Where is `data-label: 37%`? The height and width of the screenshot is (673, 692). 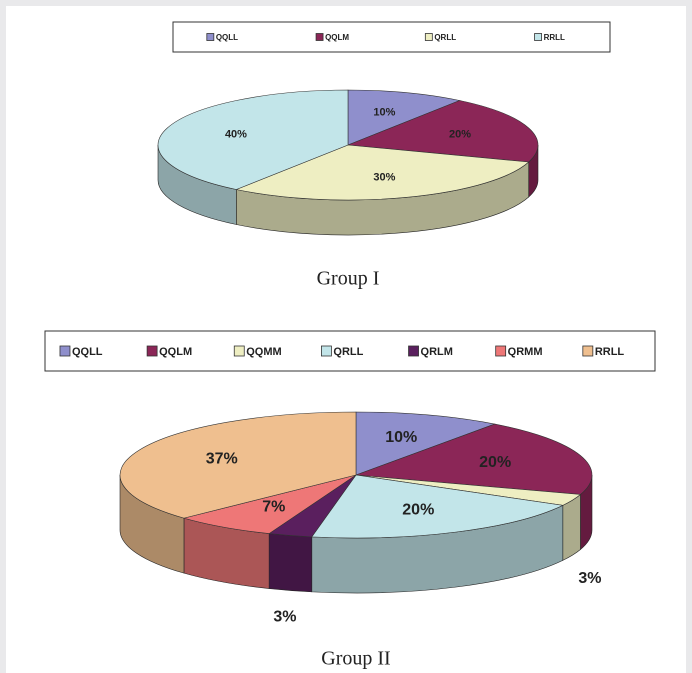
data-label: 37% is located at coordinates (222, 459).